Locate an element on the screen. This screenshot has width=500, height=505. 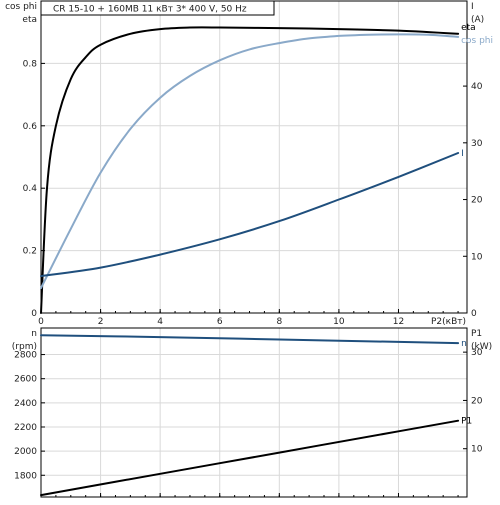
title-layer: CR 15-10 + 160MB 11 кВт 3* 400 V, 50 Hz is located at coordinates (157, 8).